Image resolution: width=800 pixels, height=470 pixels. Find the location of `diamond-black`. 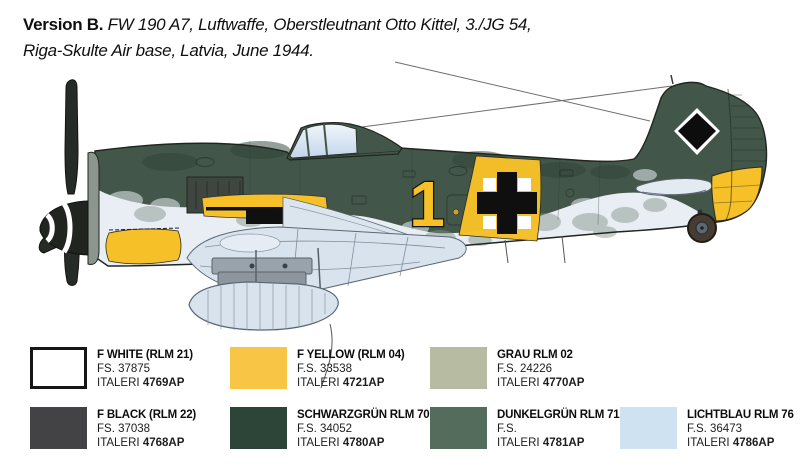

diamond-black is located at coordinates (697, 131).